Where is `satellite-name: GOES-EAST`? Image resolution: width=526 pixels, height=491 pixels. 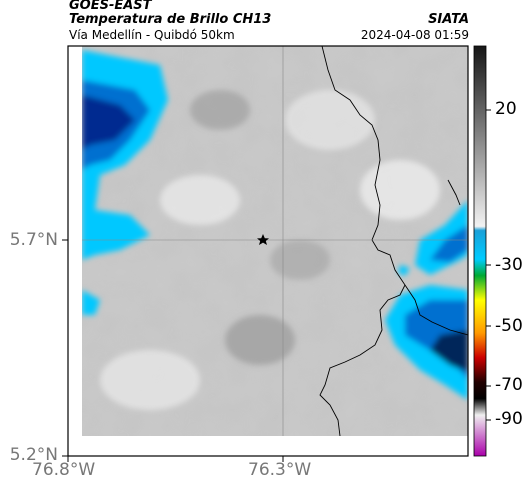 satellite-name: GOES-EAST is located at coordinates (110, 6).